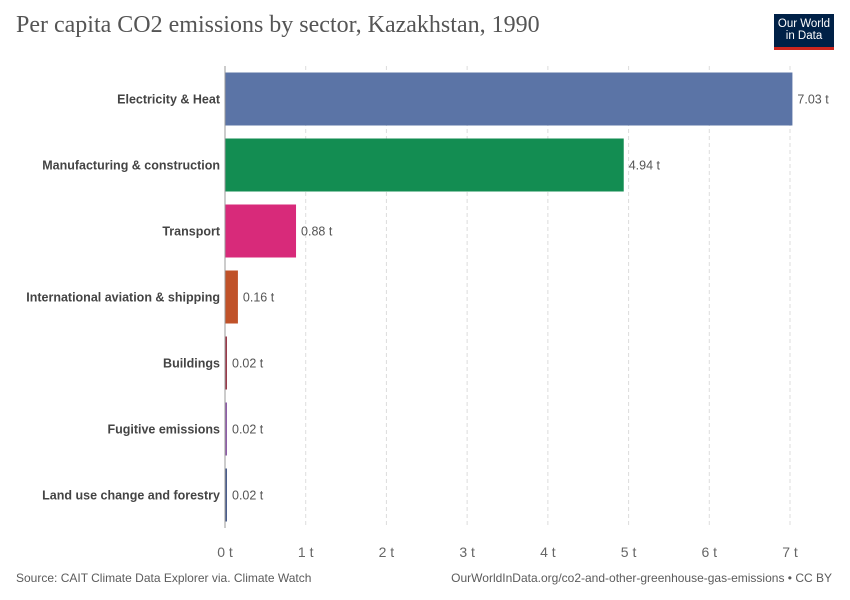 The height and width of the screenshot is (600, 850). Describe the element at coordinates (191, 232) in the screenshot. I see `category-label: Transport` at that location.